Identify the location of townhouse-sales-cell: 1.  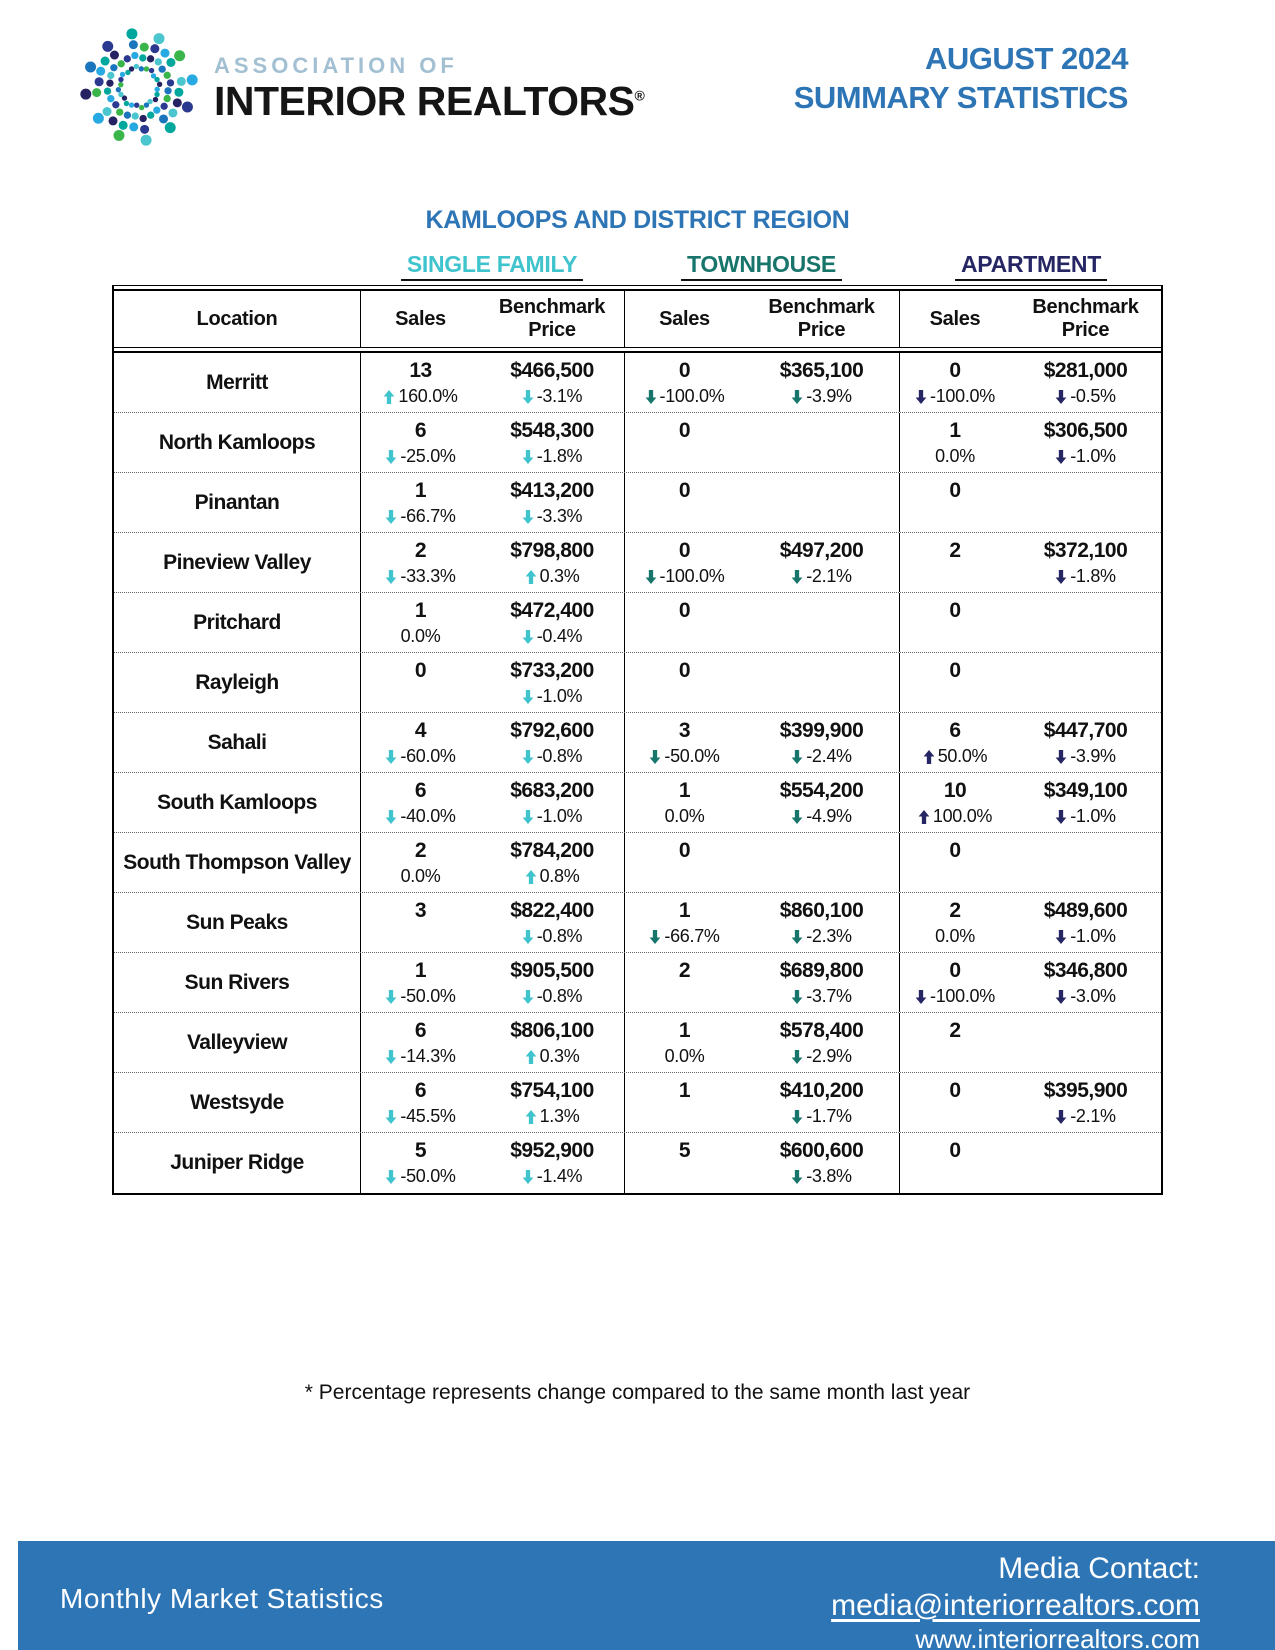
(684, 1102).